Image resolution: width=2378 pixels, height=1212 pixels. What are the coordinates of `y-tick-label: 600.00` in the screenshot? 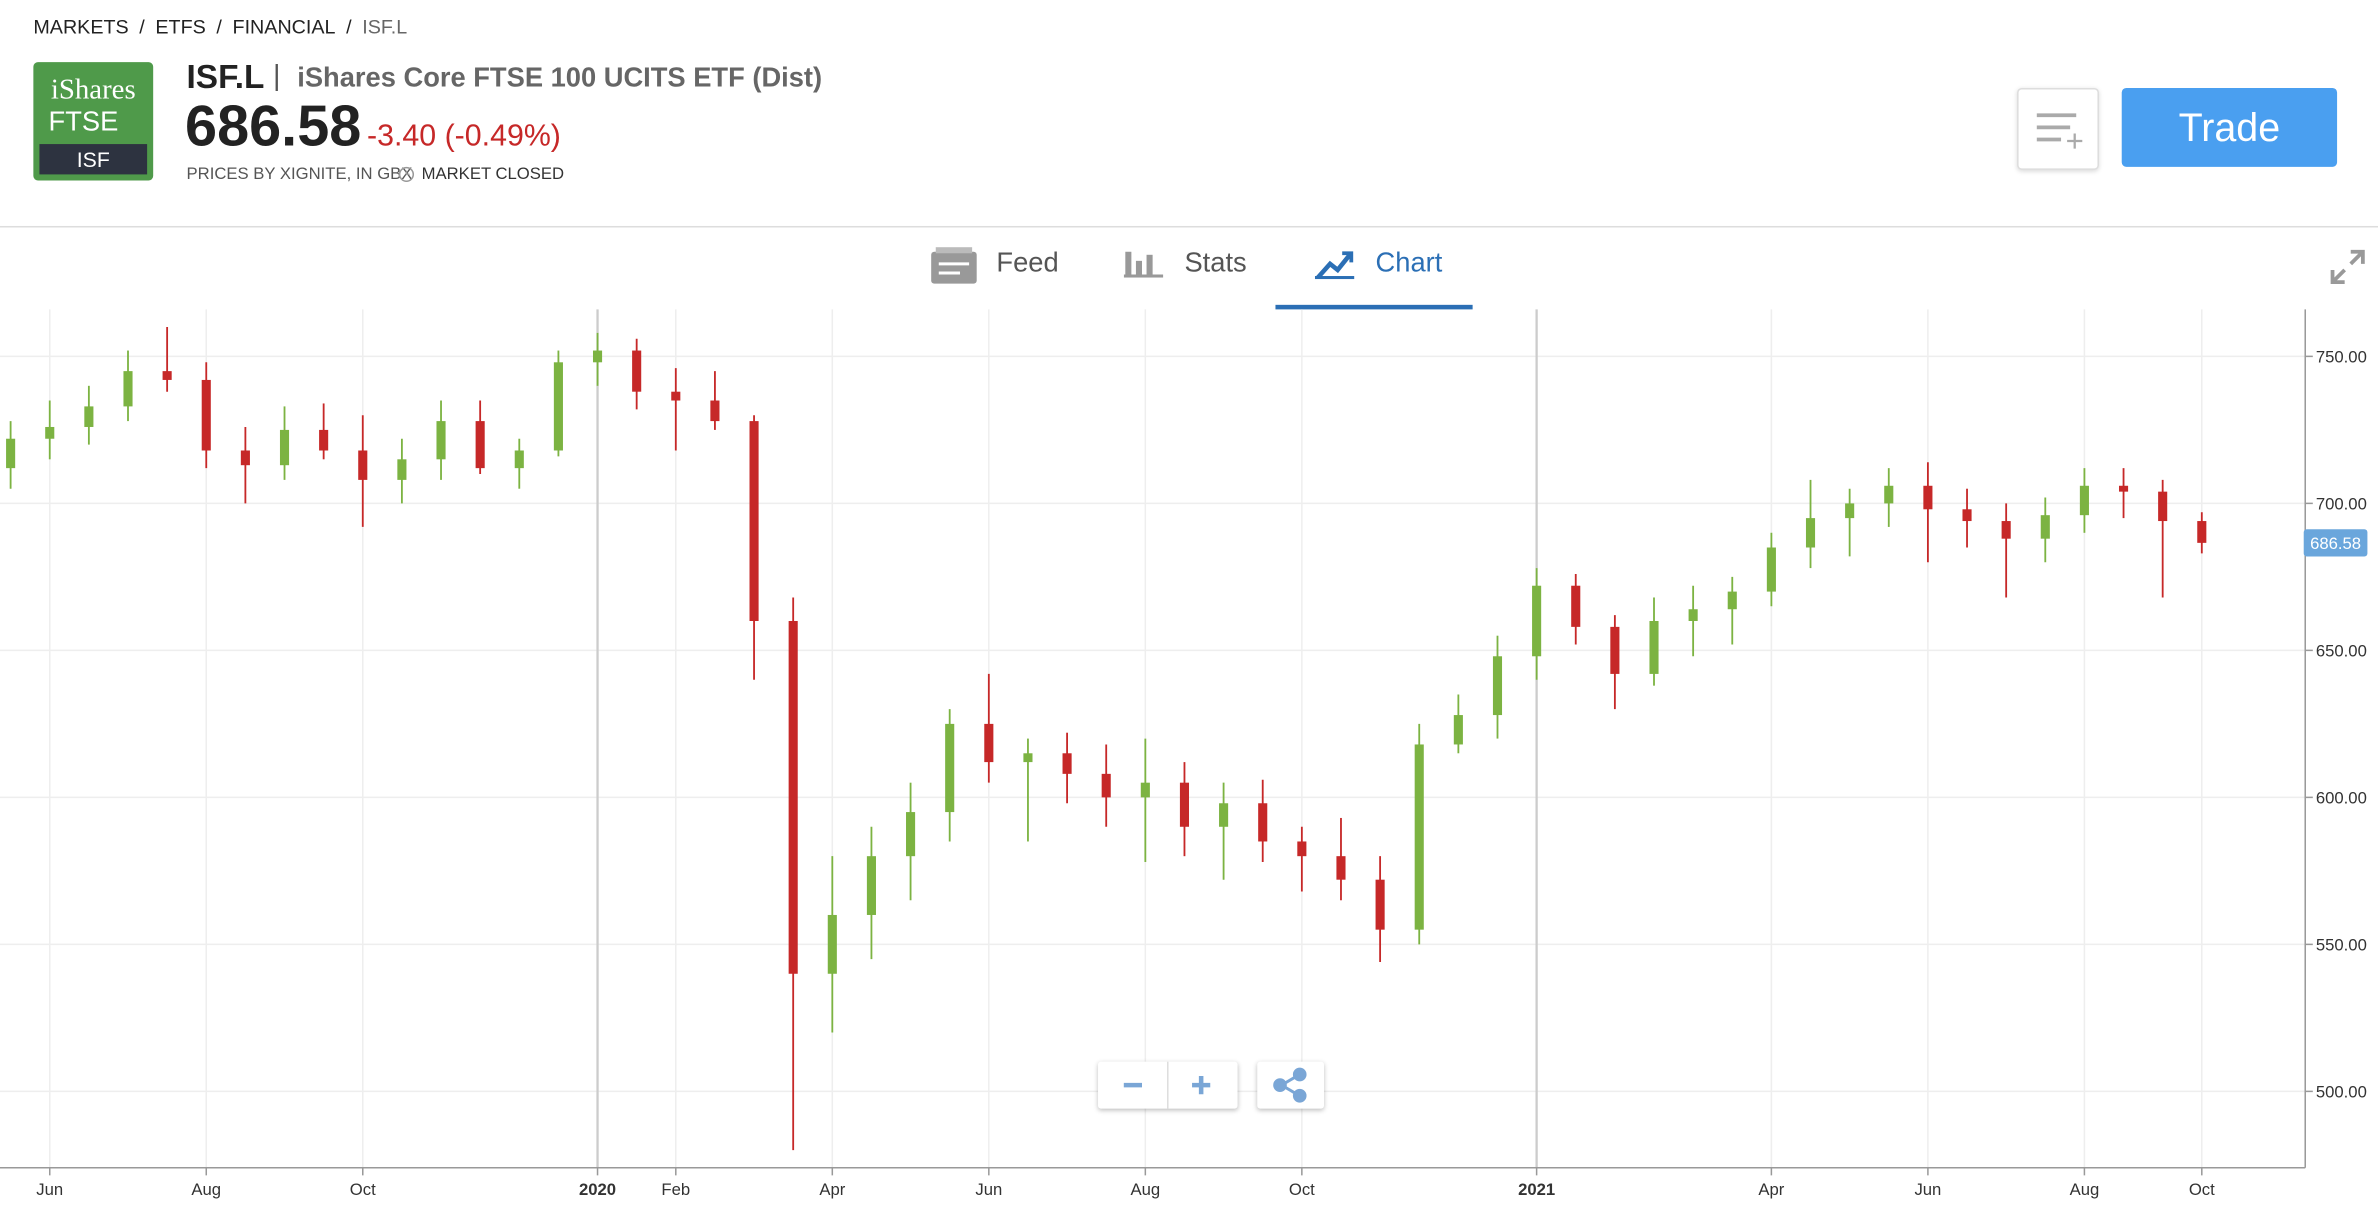 It's located at (2341, 797).